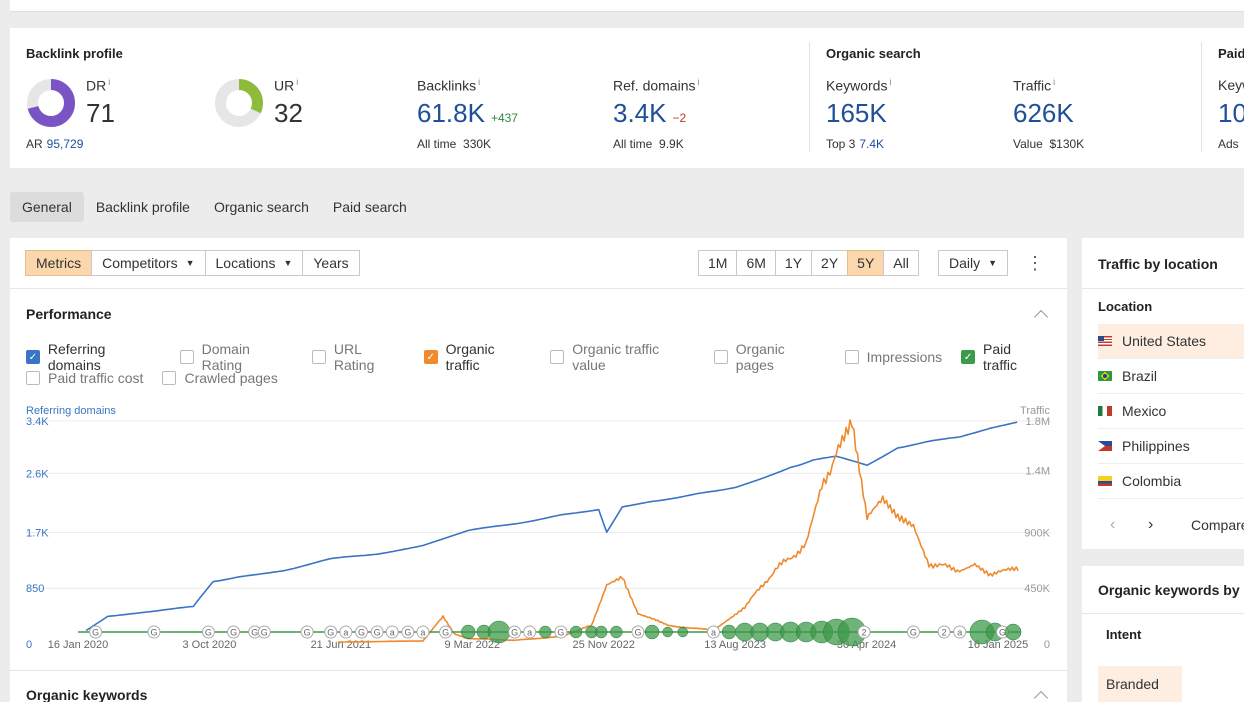 The image size is (1244, 702). Describe the element at coordinates (718, 263) in the screenshot. I see `range-1m-button: 1M` at that location.